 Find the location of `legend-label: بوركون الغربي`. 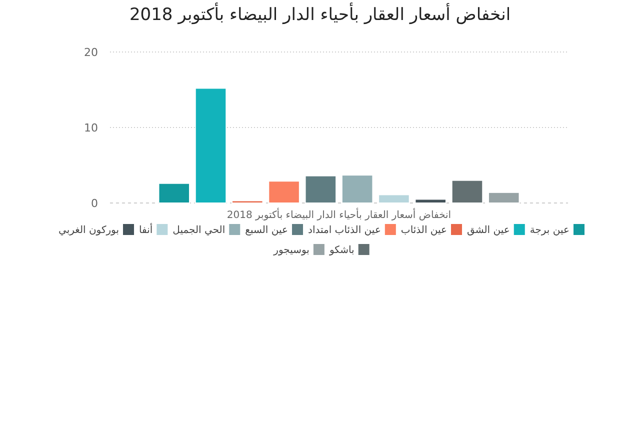

legend-label: بوركون الغربي is located at coordinates (89, 230).